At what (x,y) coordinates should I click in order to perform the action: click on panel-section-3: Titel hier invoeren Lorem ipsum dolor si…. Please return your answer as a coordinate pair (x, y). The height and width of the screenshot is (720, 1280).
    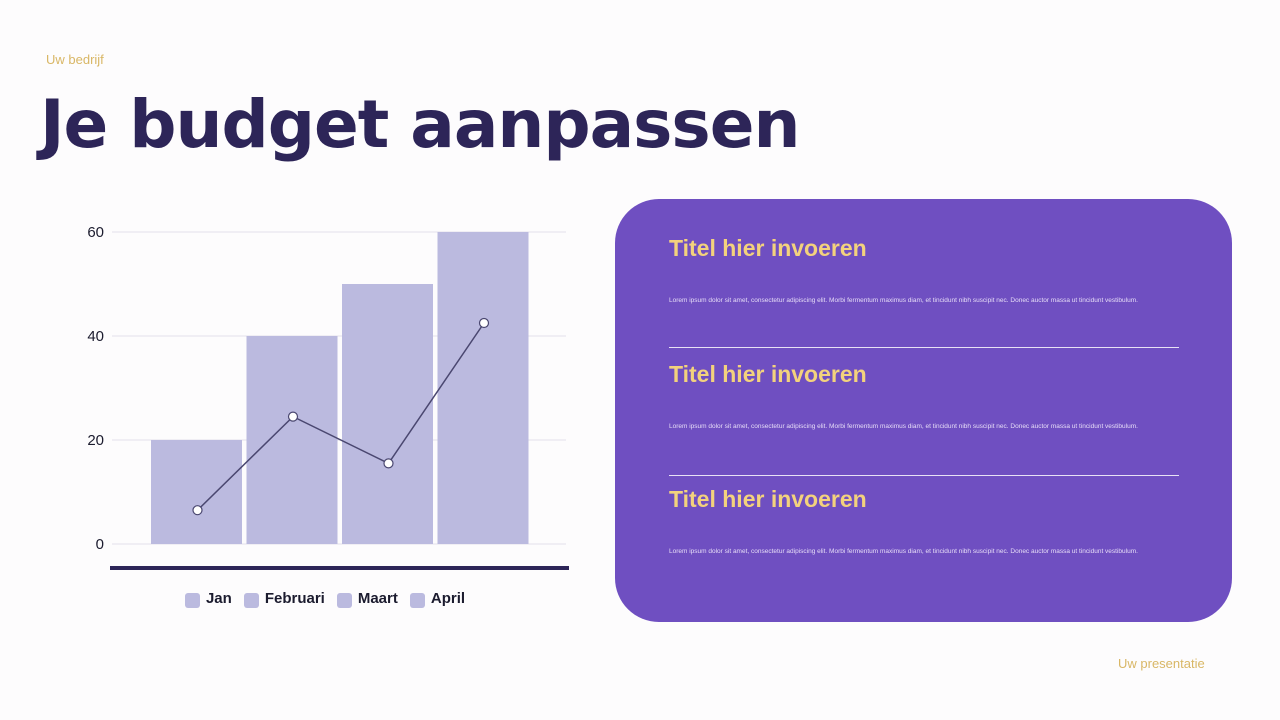
    Looking at the image, I should click on (924, 520).